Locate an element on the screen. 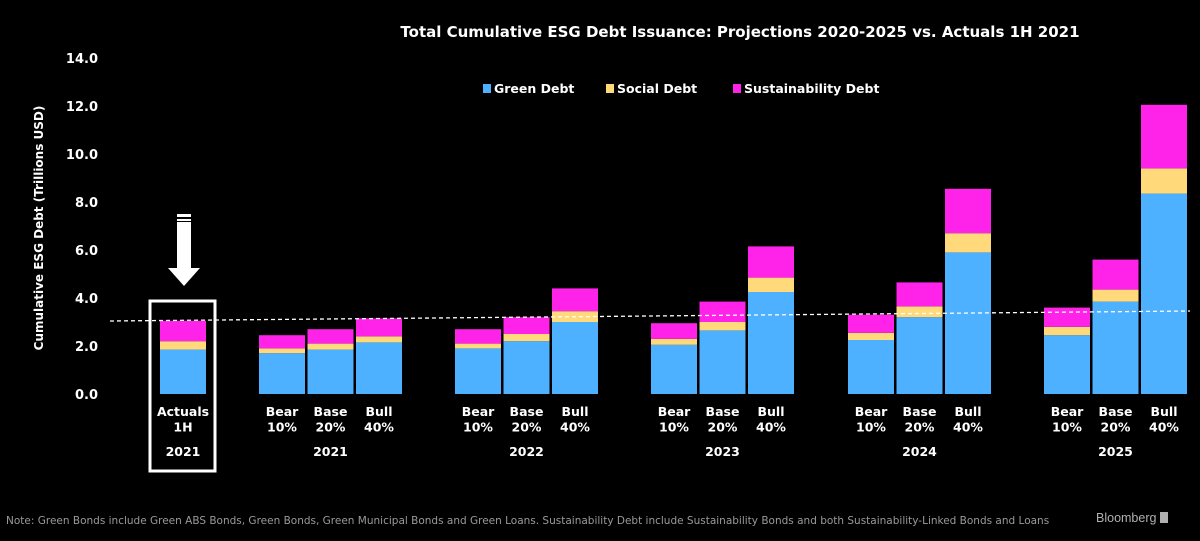 The height and width of the screenshot is (541, 1200). y-axis-label: Cumulative ESG Debt (Trillions USD) is located at coordinates (39, 228).